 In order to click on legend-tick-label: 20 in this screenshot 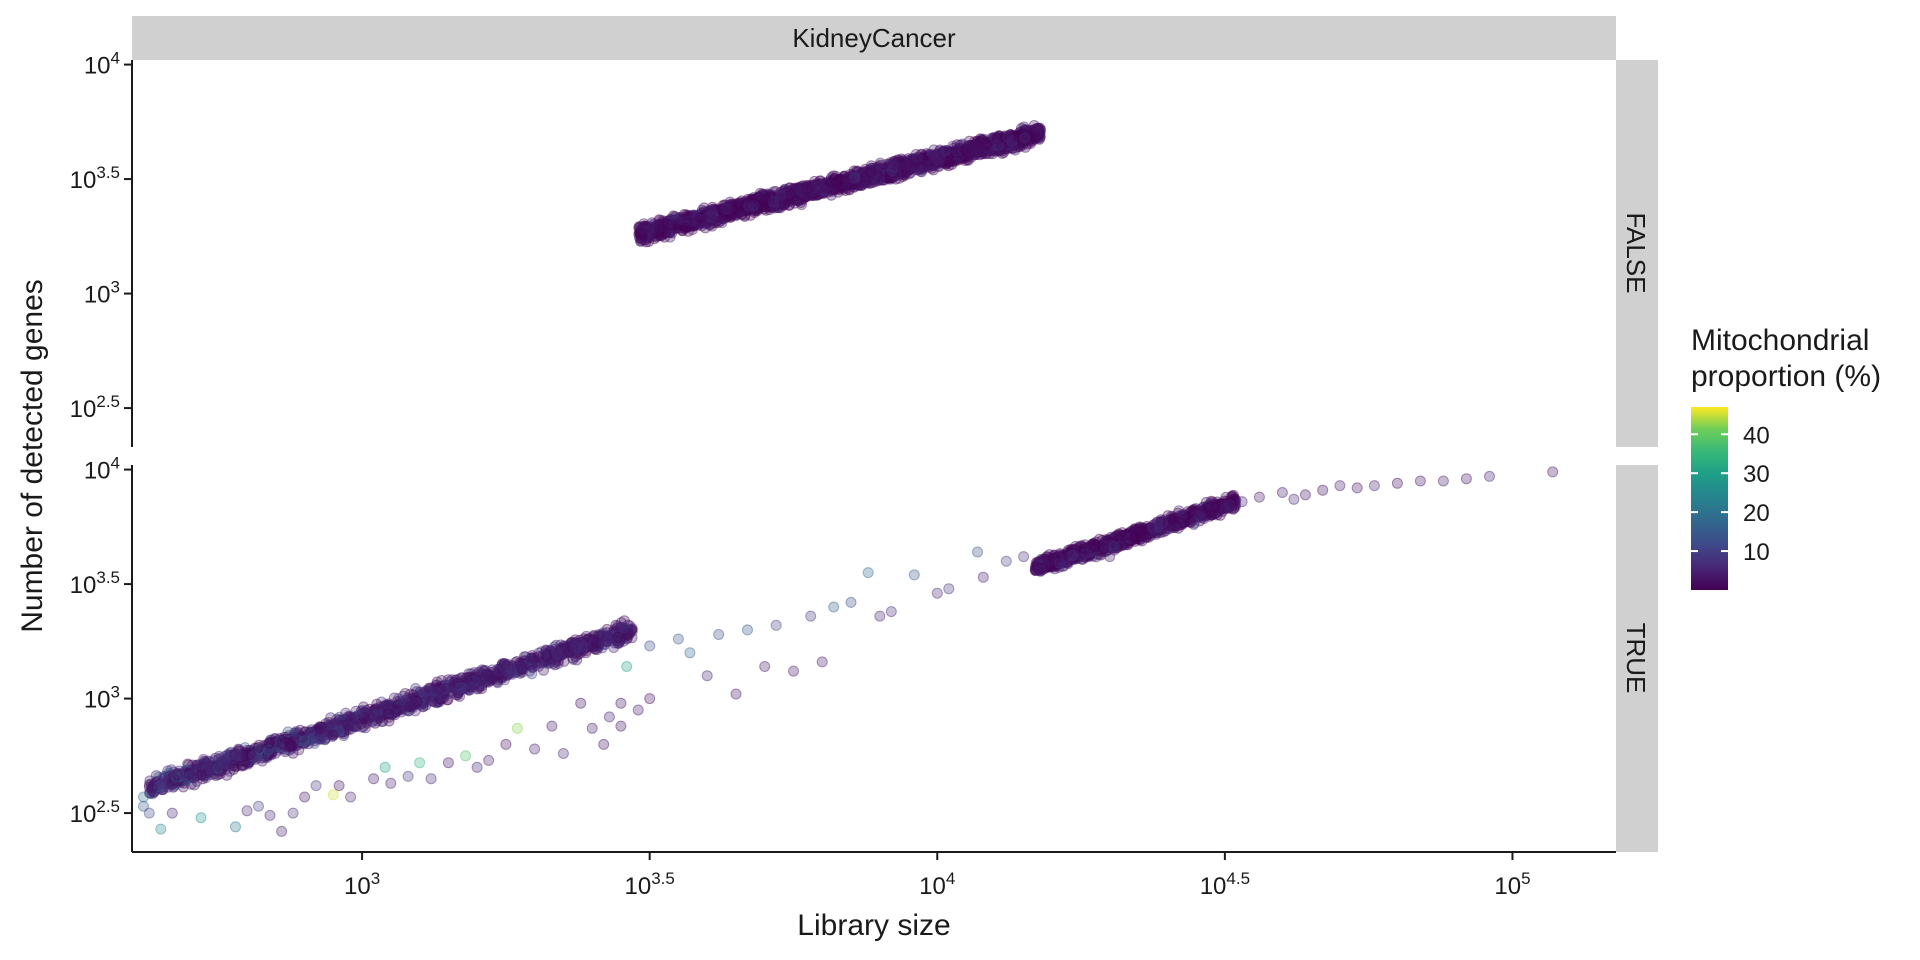, I will do `click(1756, 513)`.